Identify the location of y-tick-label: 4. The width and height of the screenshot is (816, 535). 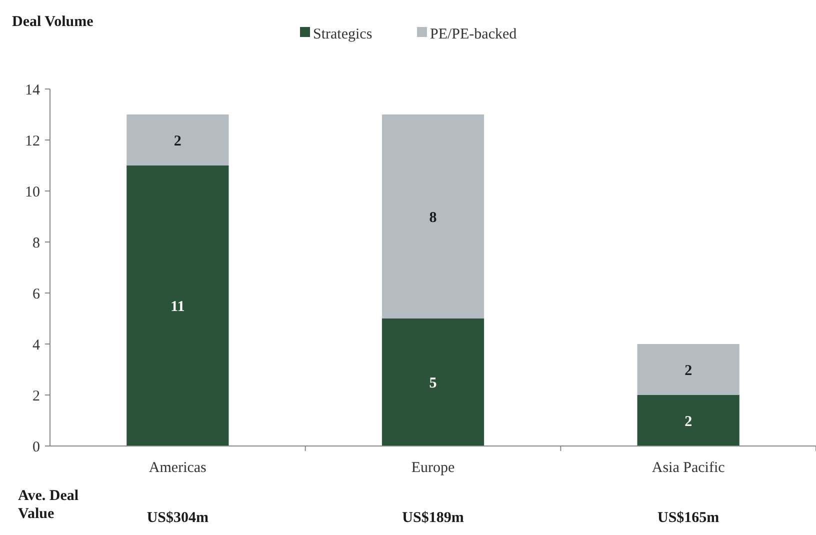
(36, 345).